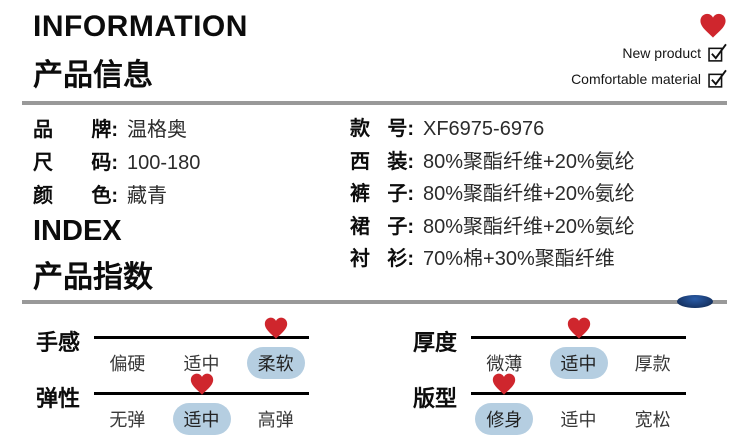 Image resolution: width=750 pixels, height=443 pixels. Describe the element at coordinates (652, 364) in the screenshot. I see `scale-option: 厚款` at that location.